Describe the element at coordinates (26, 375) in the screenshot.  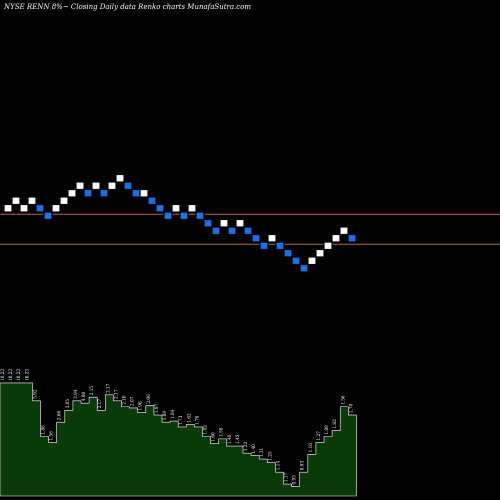
I see `volume-label-3: 10.23` at that location.